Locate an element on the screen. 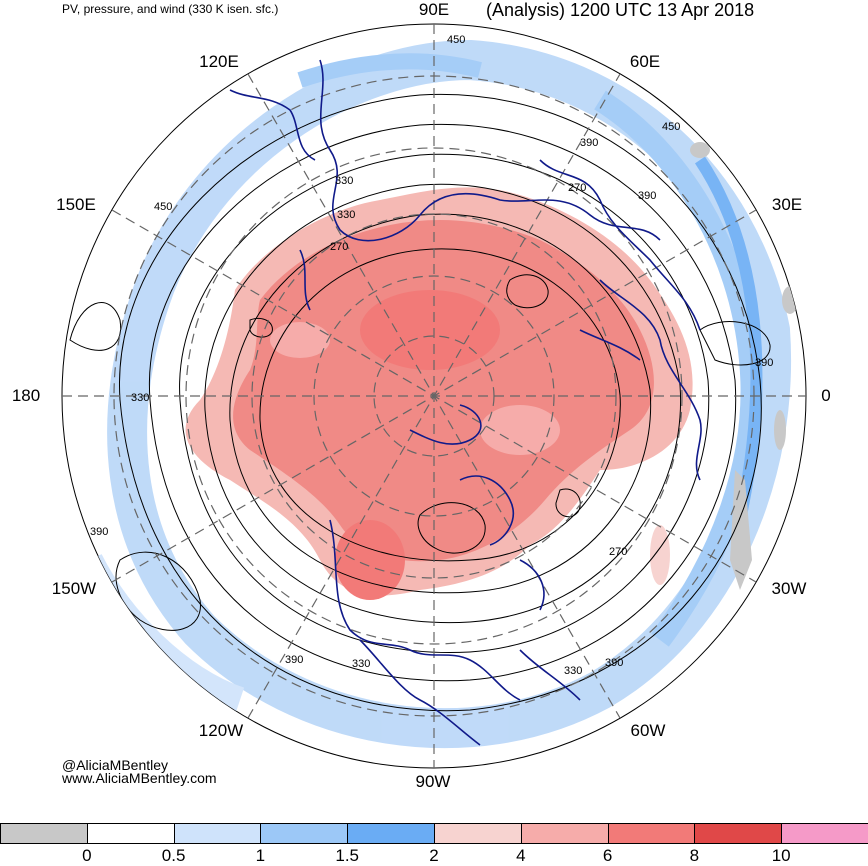 The image size is (868, 866). lon-label-60e: 60E is located at coordinates (645, 61).